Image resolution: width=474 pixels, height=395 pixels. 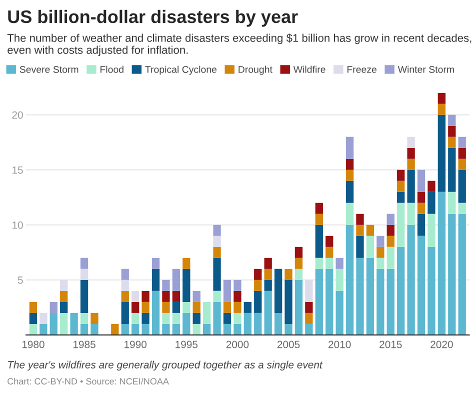 What do you see at coordinates (362, 69) in the screenshot?
I see `legend-label: Freeze` at bounding box center [362, 69].